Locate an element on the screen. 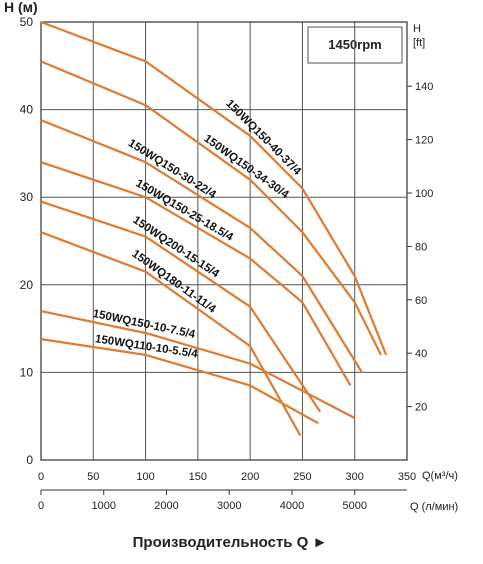  y2-tick-label: 40 is located at coordinates (421, 354).